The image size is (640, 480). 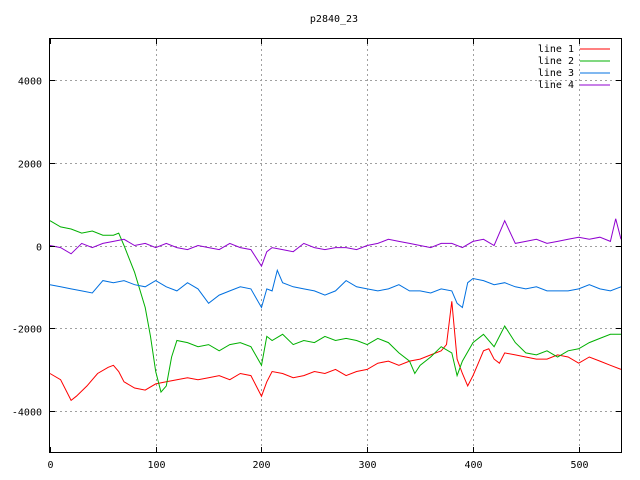 What do you see at coordinates (473, 465) in the screenshot?
I see `x-tick-label: 400` at bounding box center [473, 465].